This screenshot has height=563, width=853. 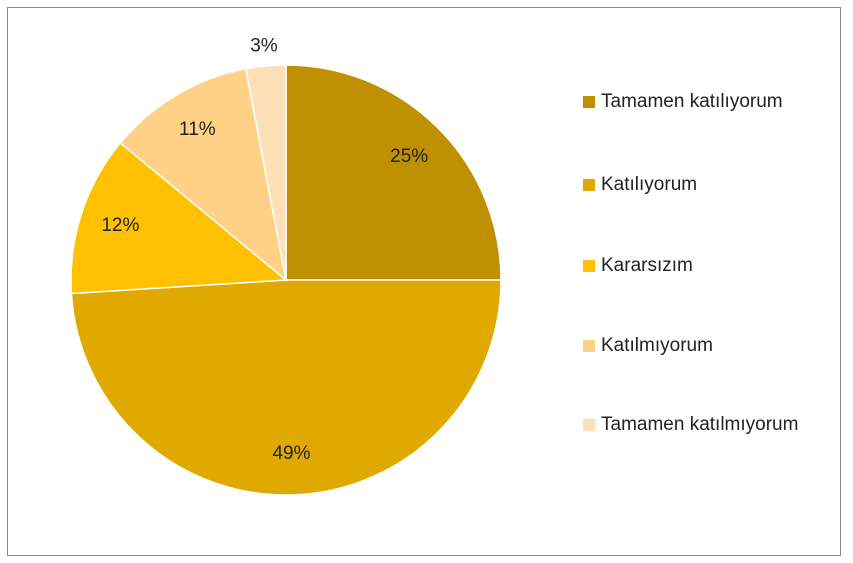 I want to click on legend-label: Katılıyorum, so click(x=649, y=184).